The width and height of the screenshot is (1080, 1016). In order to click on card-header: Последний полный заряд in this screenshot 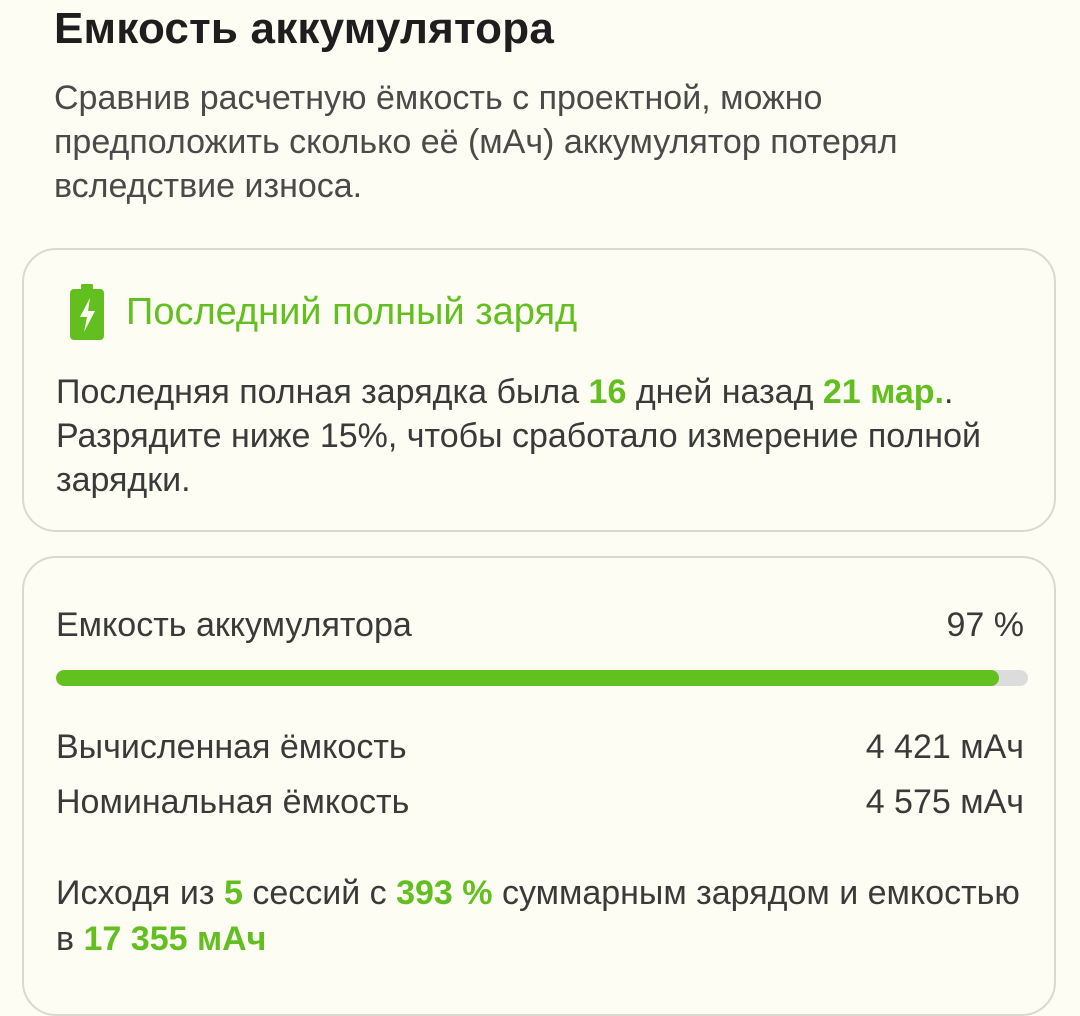, I will do `click(323, 312)`.